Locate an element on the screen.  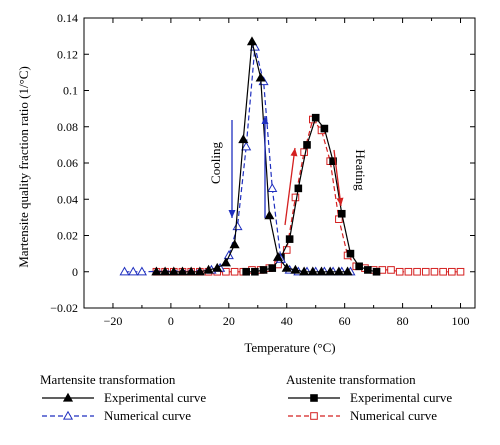
x-tick-label: 0 is located at coordinates (171, 321).